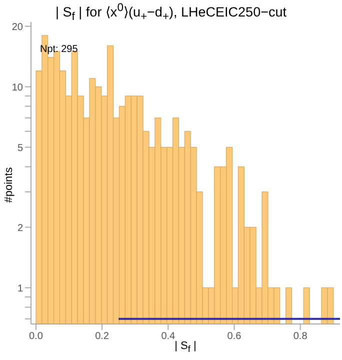 This screenshot has height=360, width=342. Describe the element at coordinates (20, 288) in the screenshot. I see `y-tick-label: 1` at that location.